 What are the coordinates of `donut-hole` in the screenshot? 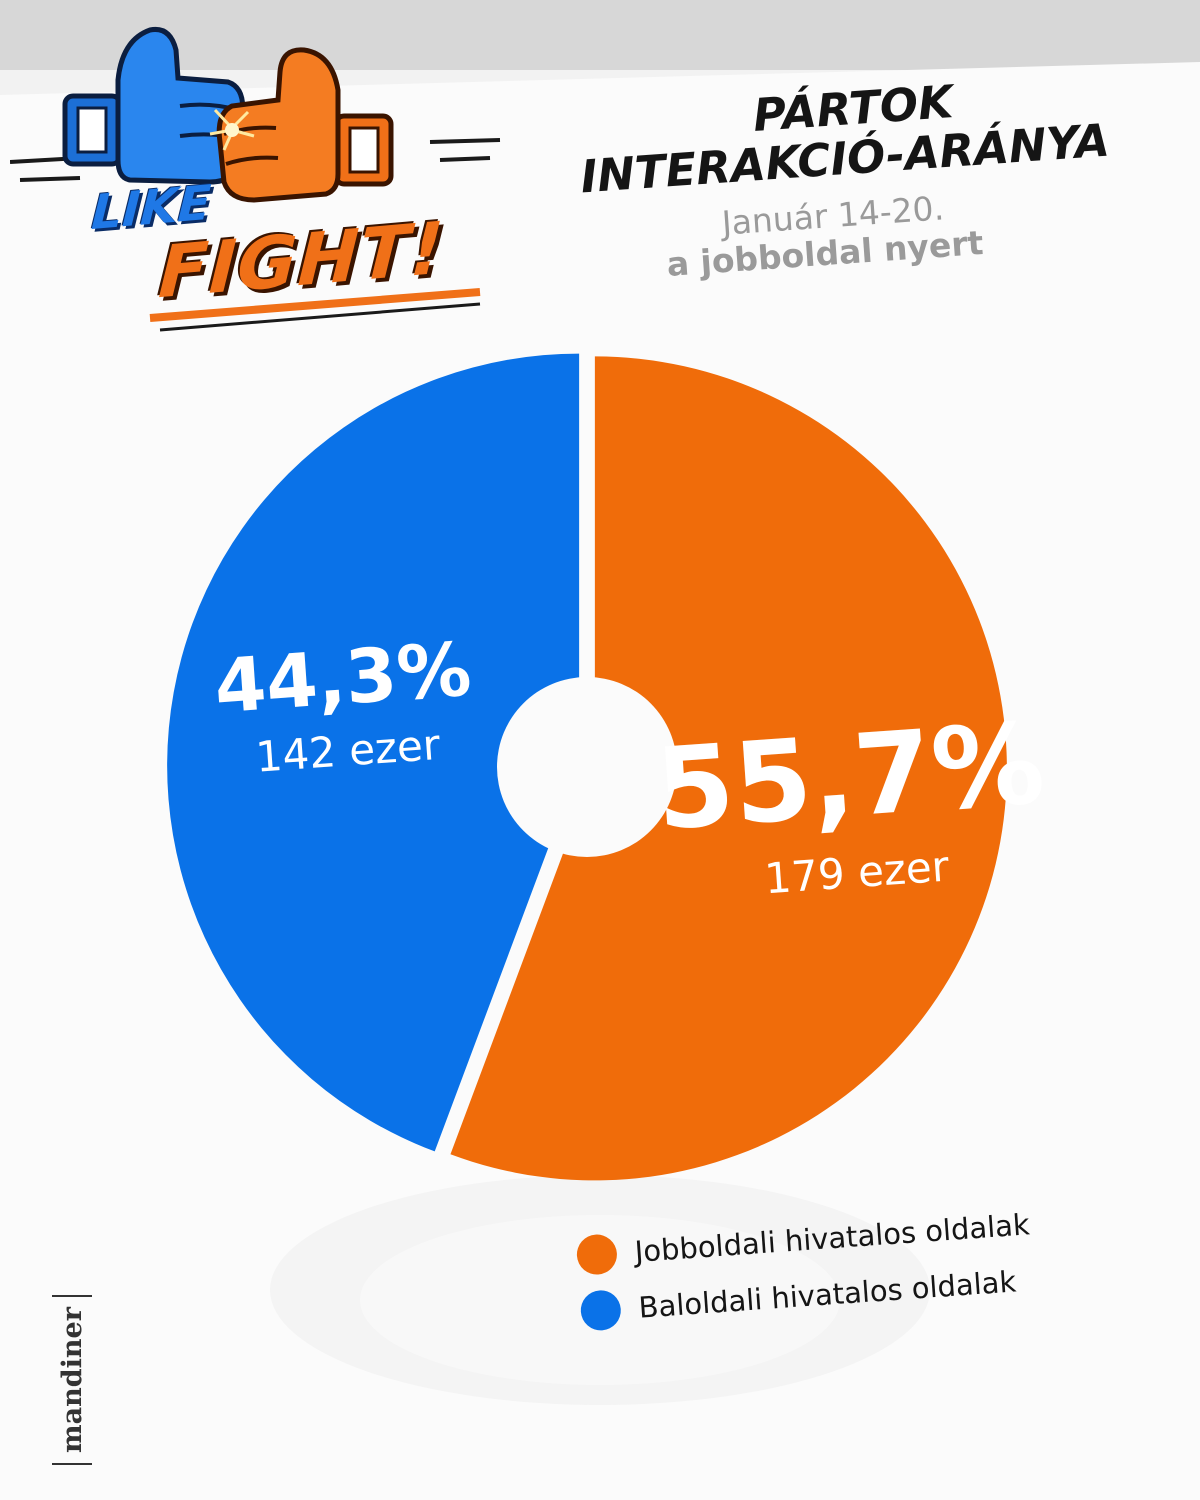 It's located at (587, 767).